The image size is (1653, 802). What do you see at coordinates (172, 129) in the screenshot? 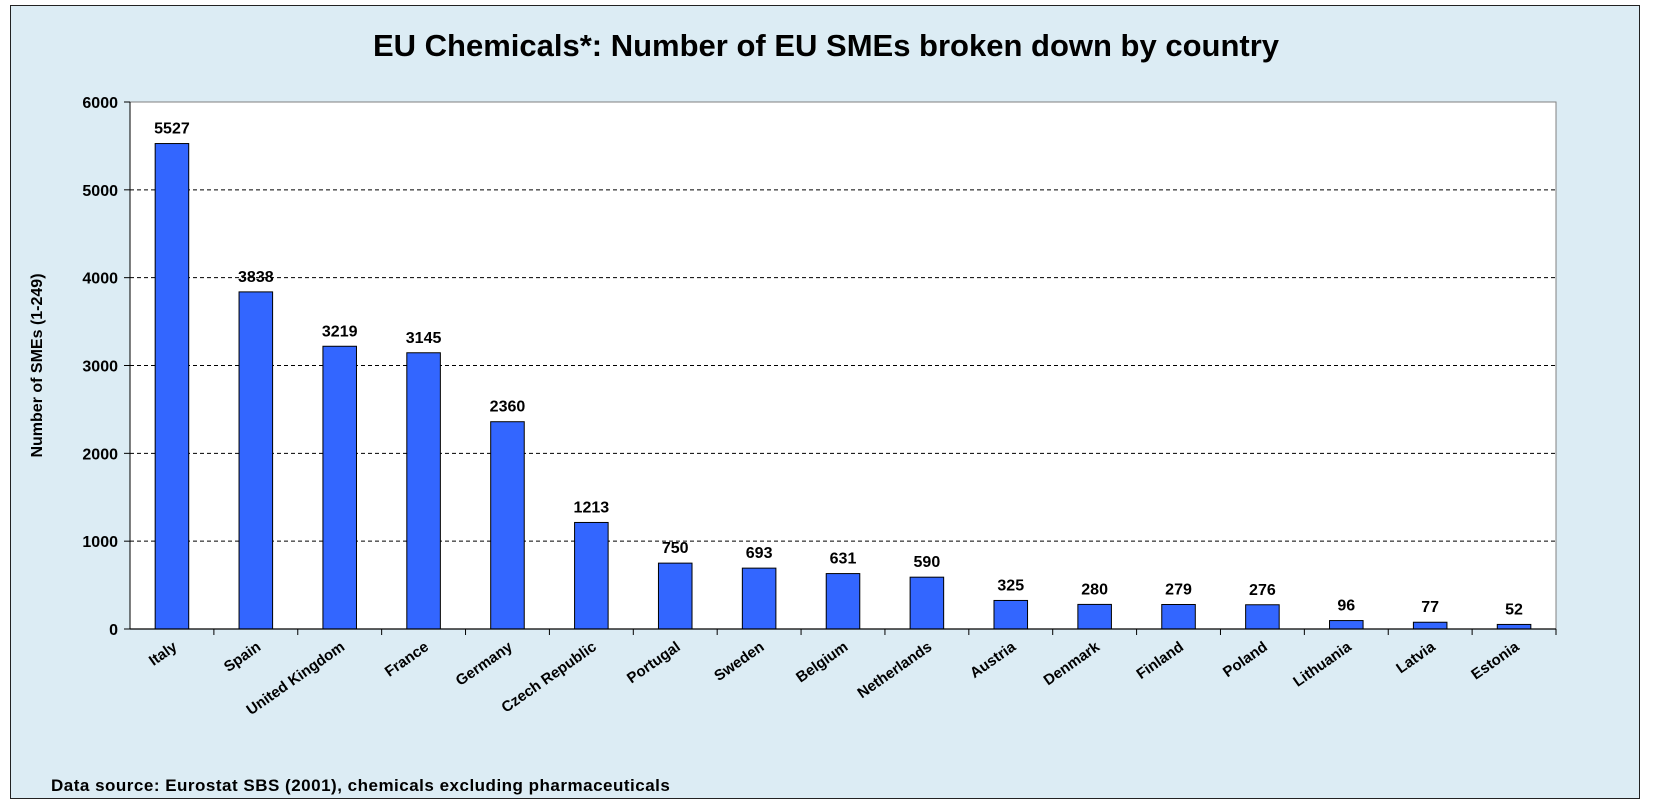
I see `data-label: 5527` at bounding box center [172, 129].